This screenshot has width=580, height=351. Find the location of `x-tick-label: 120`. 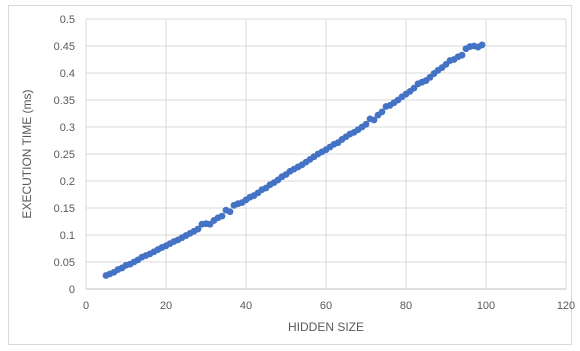

x-tick-label: 120 is located at coordinates (566, 306).